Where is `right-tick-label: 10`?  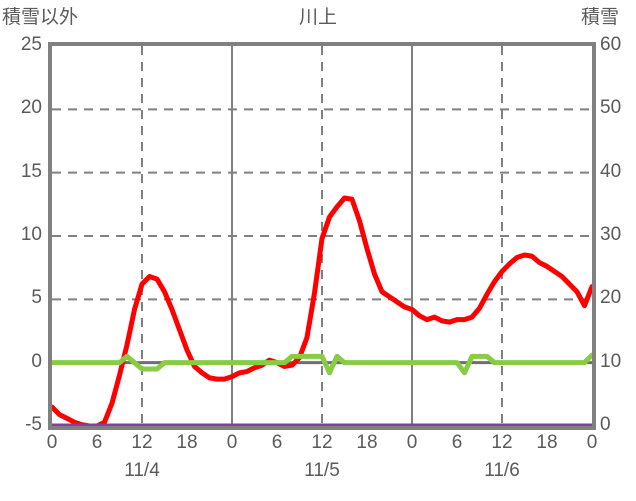 right-tick-label: 10 is located at coordinates (611, 361).